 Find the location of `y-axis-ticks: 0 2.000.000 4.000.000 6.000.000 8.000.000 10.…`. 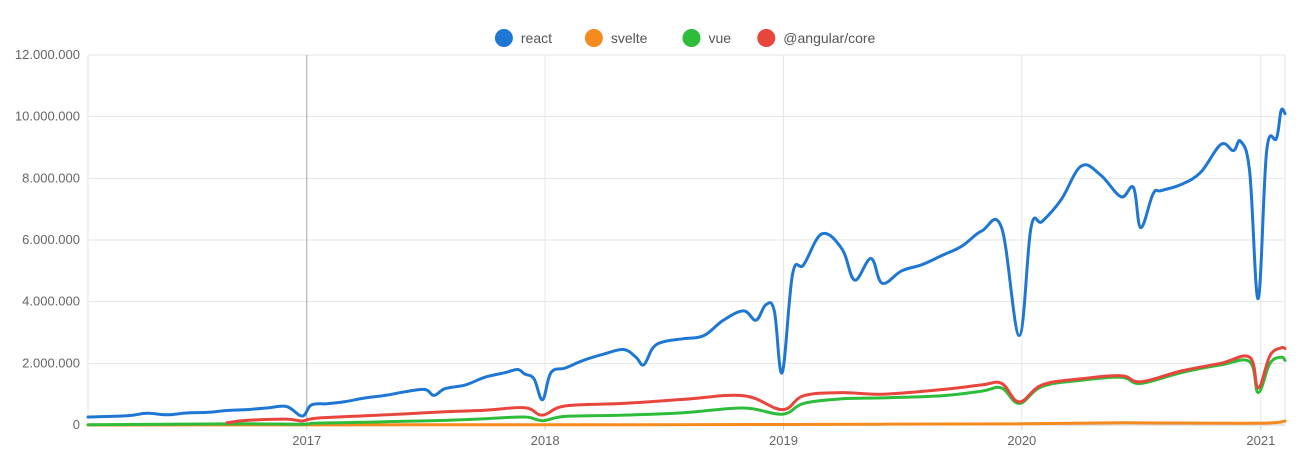

y-axis-ticks: 0 2.000.000 4.000.000 6.000.000 8.000.000 10.… is located at coordinates (47, 239).